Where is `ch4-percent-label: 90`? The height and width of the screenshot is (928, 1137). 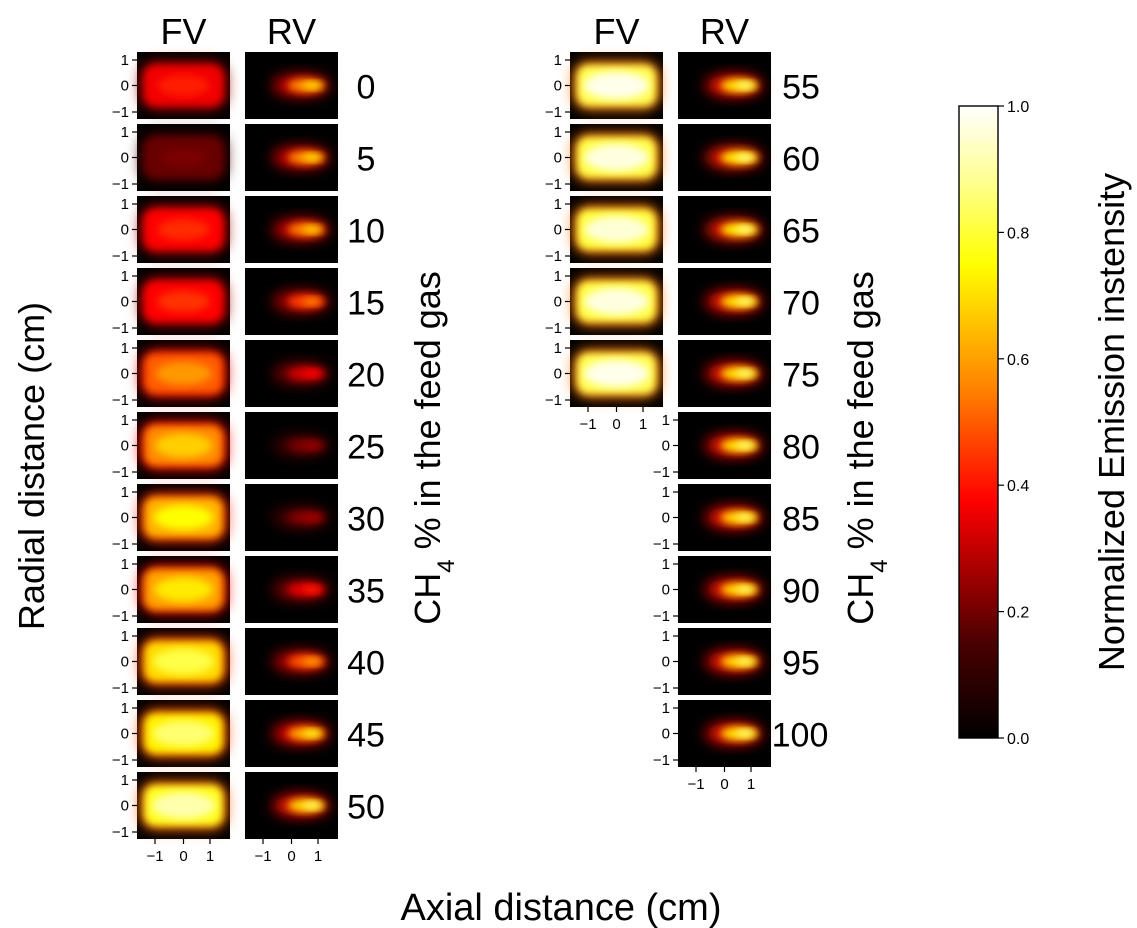 ch4-percent-label: 90 is located at coordinates (801, 592).